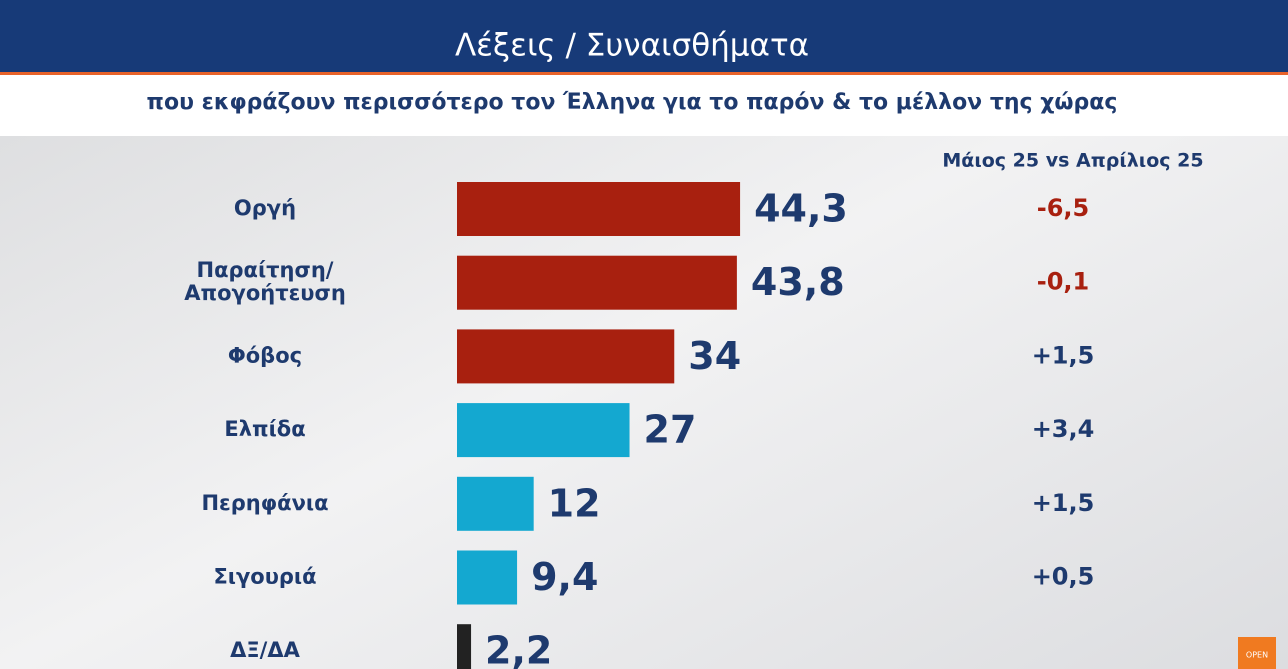  I want to click on value-label: 34, so click(714, 356).